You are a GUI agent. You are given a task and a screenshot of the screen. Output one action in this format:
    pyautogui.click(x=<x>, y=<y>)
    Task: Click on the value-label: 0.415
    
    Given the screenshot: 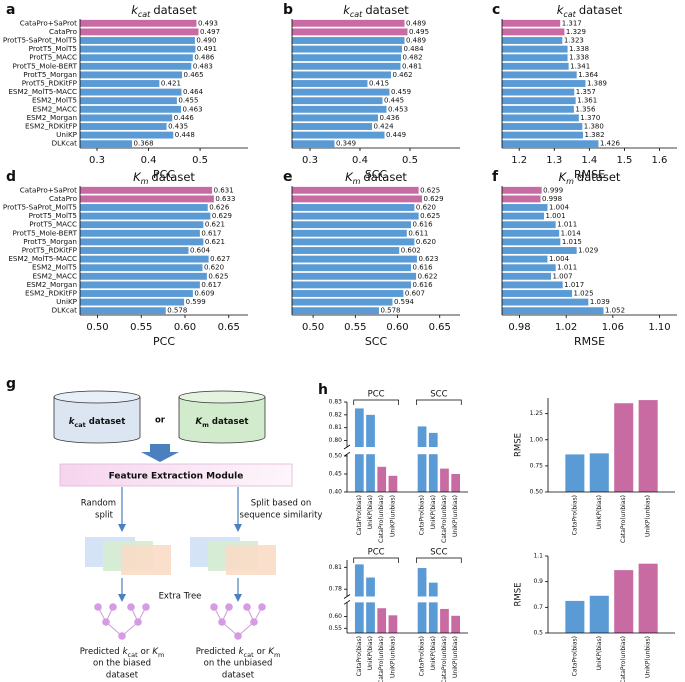 What is the action you would take?
    pyautogui.click(x=379, y=84)
    